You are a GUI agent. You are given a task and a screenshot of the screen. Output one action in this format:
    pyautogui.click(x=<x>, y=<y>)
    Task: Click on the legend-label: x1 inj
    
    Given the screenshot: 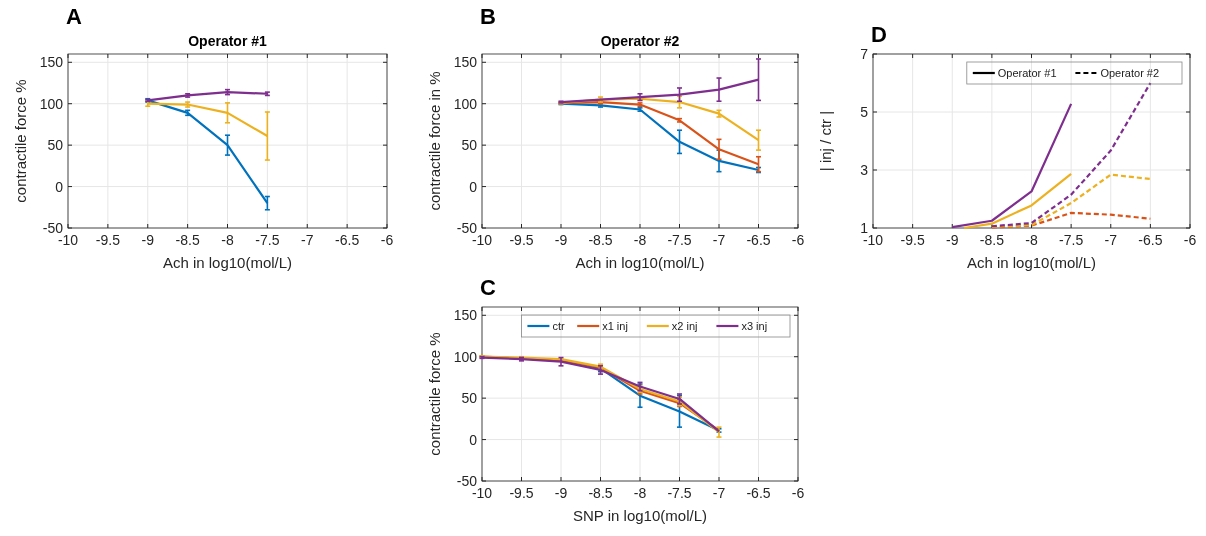 What is the action you would take?
    pyautogui.click(x=615, y=326)
    